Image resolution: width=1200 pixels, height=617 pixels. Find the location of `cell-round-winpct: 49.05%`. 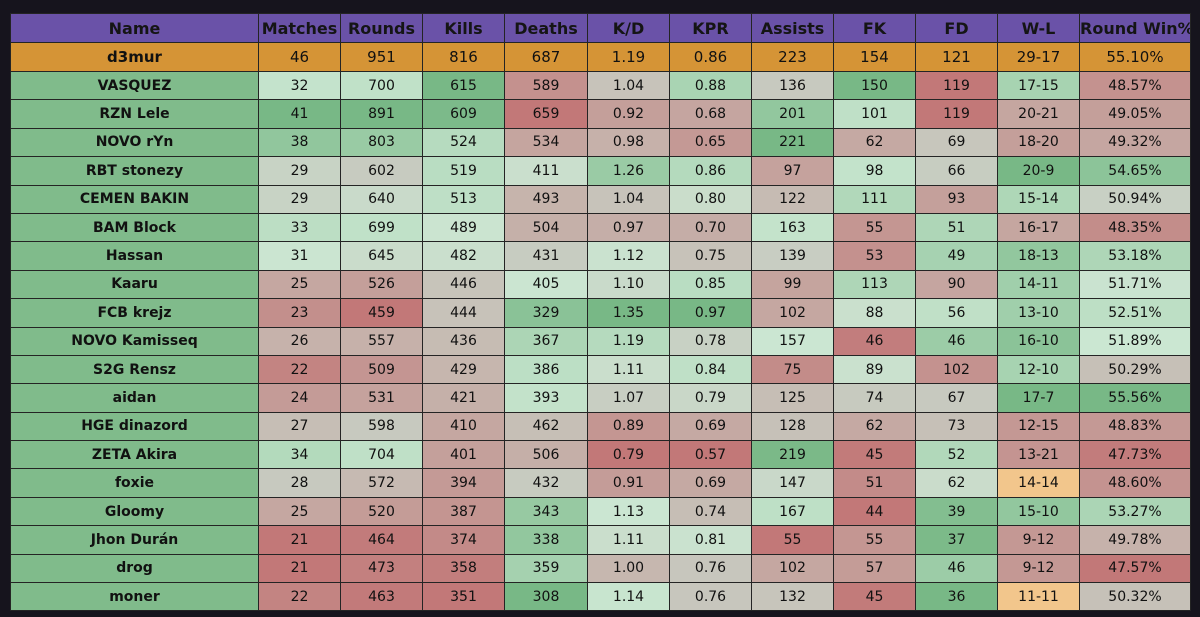

cell-round-winpct: 49.05% is located at coordinates (1135, 114).